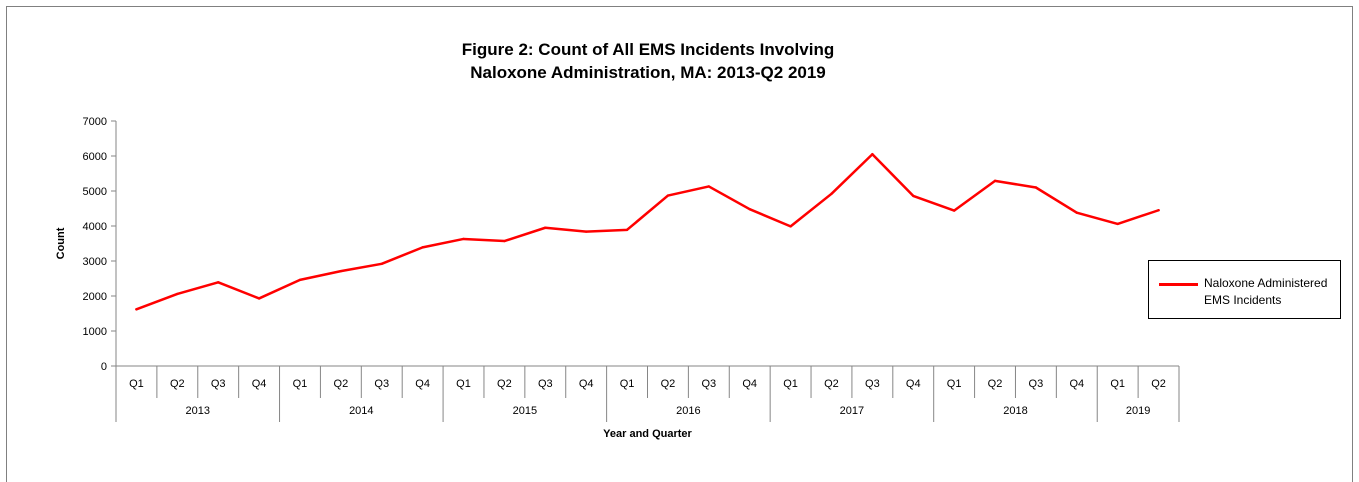  Describe the element at coordinates (688, 411) in the screenshot. I see `x-year-label: 2016` at that location.